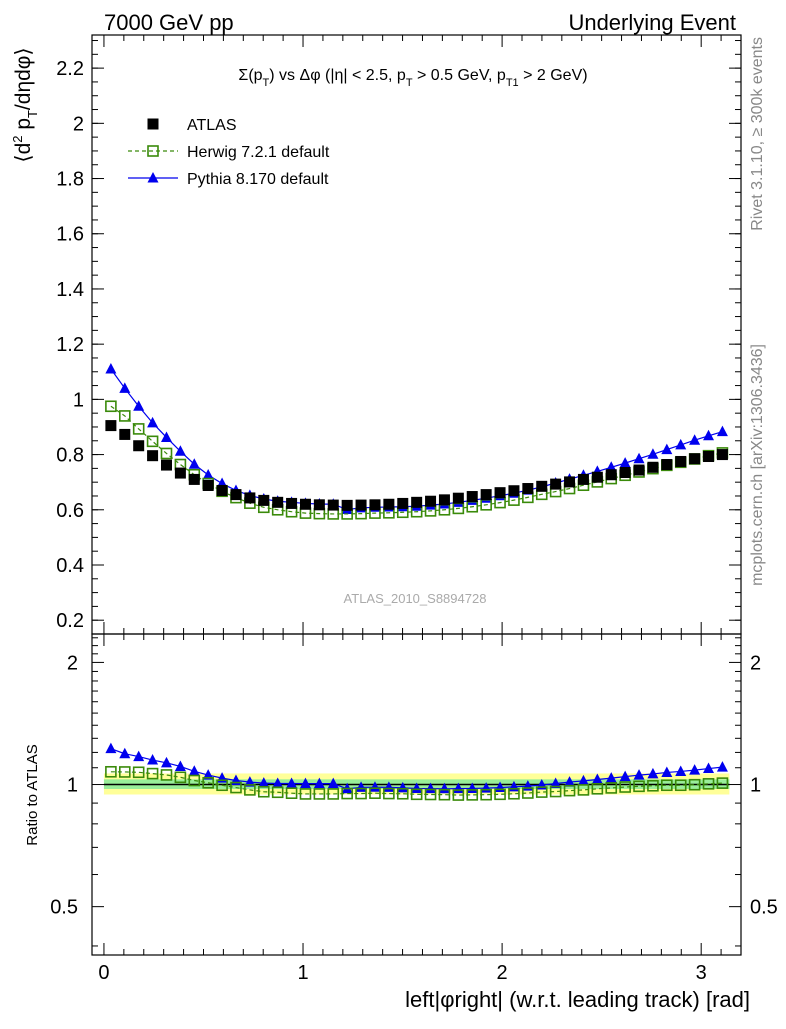  Describe the element at coordinates (25, 104) in the screenshot. I see `main-y-label: ⟨d2 pT/dηdφ⟩` at that location.